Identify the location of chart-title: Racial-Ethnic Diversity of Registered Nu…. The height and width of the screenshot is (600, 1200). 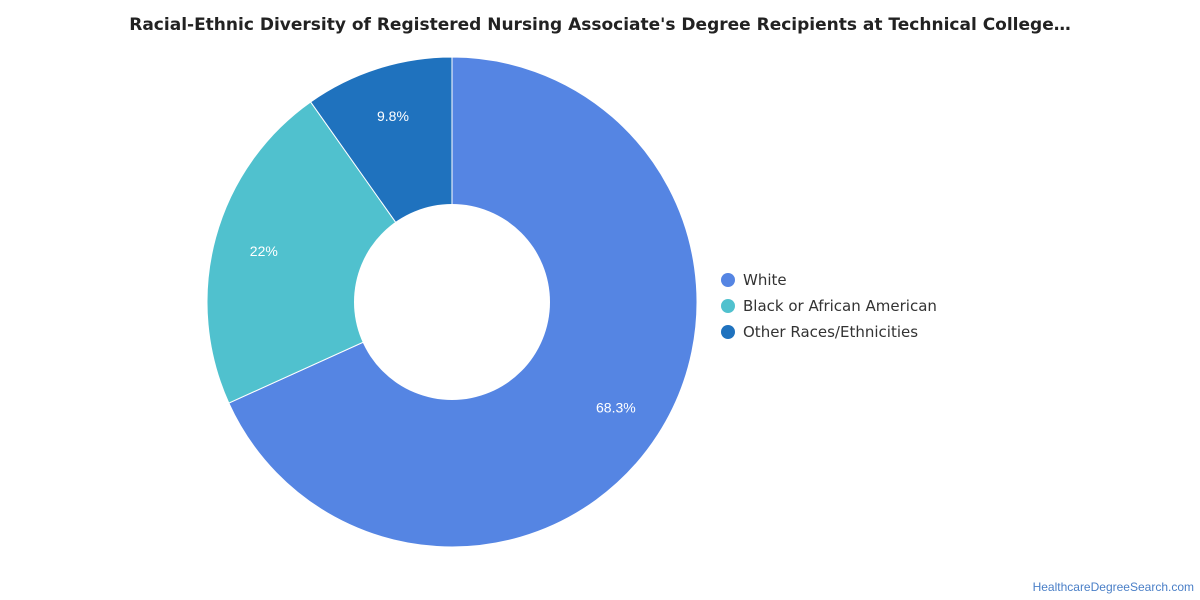
(600, 25).